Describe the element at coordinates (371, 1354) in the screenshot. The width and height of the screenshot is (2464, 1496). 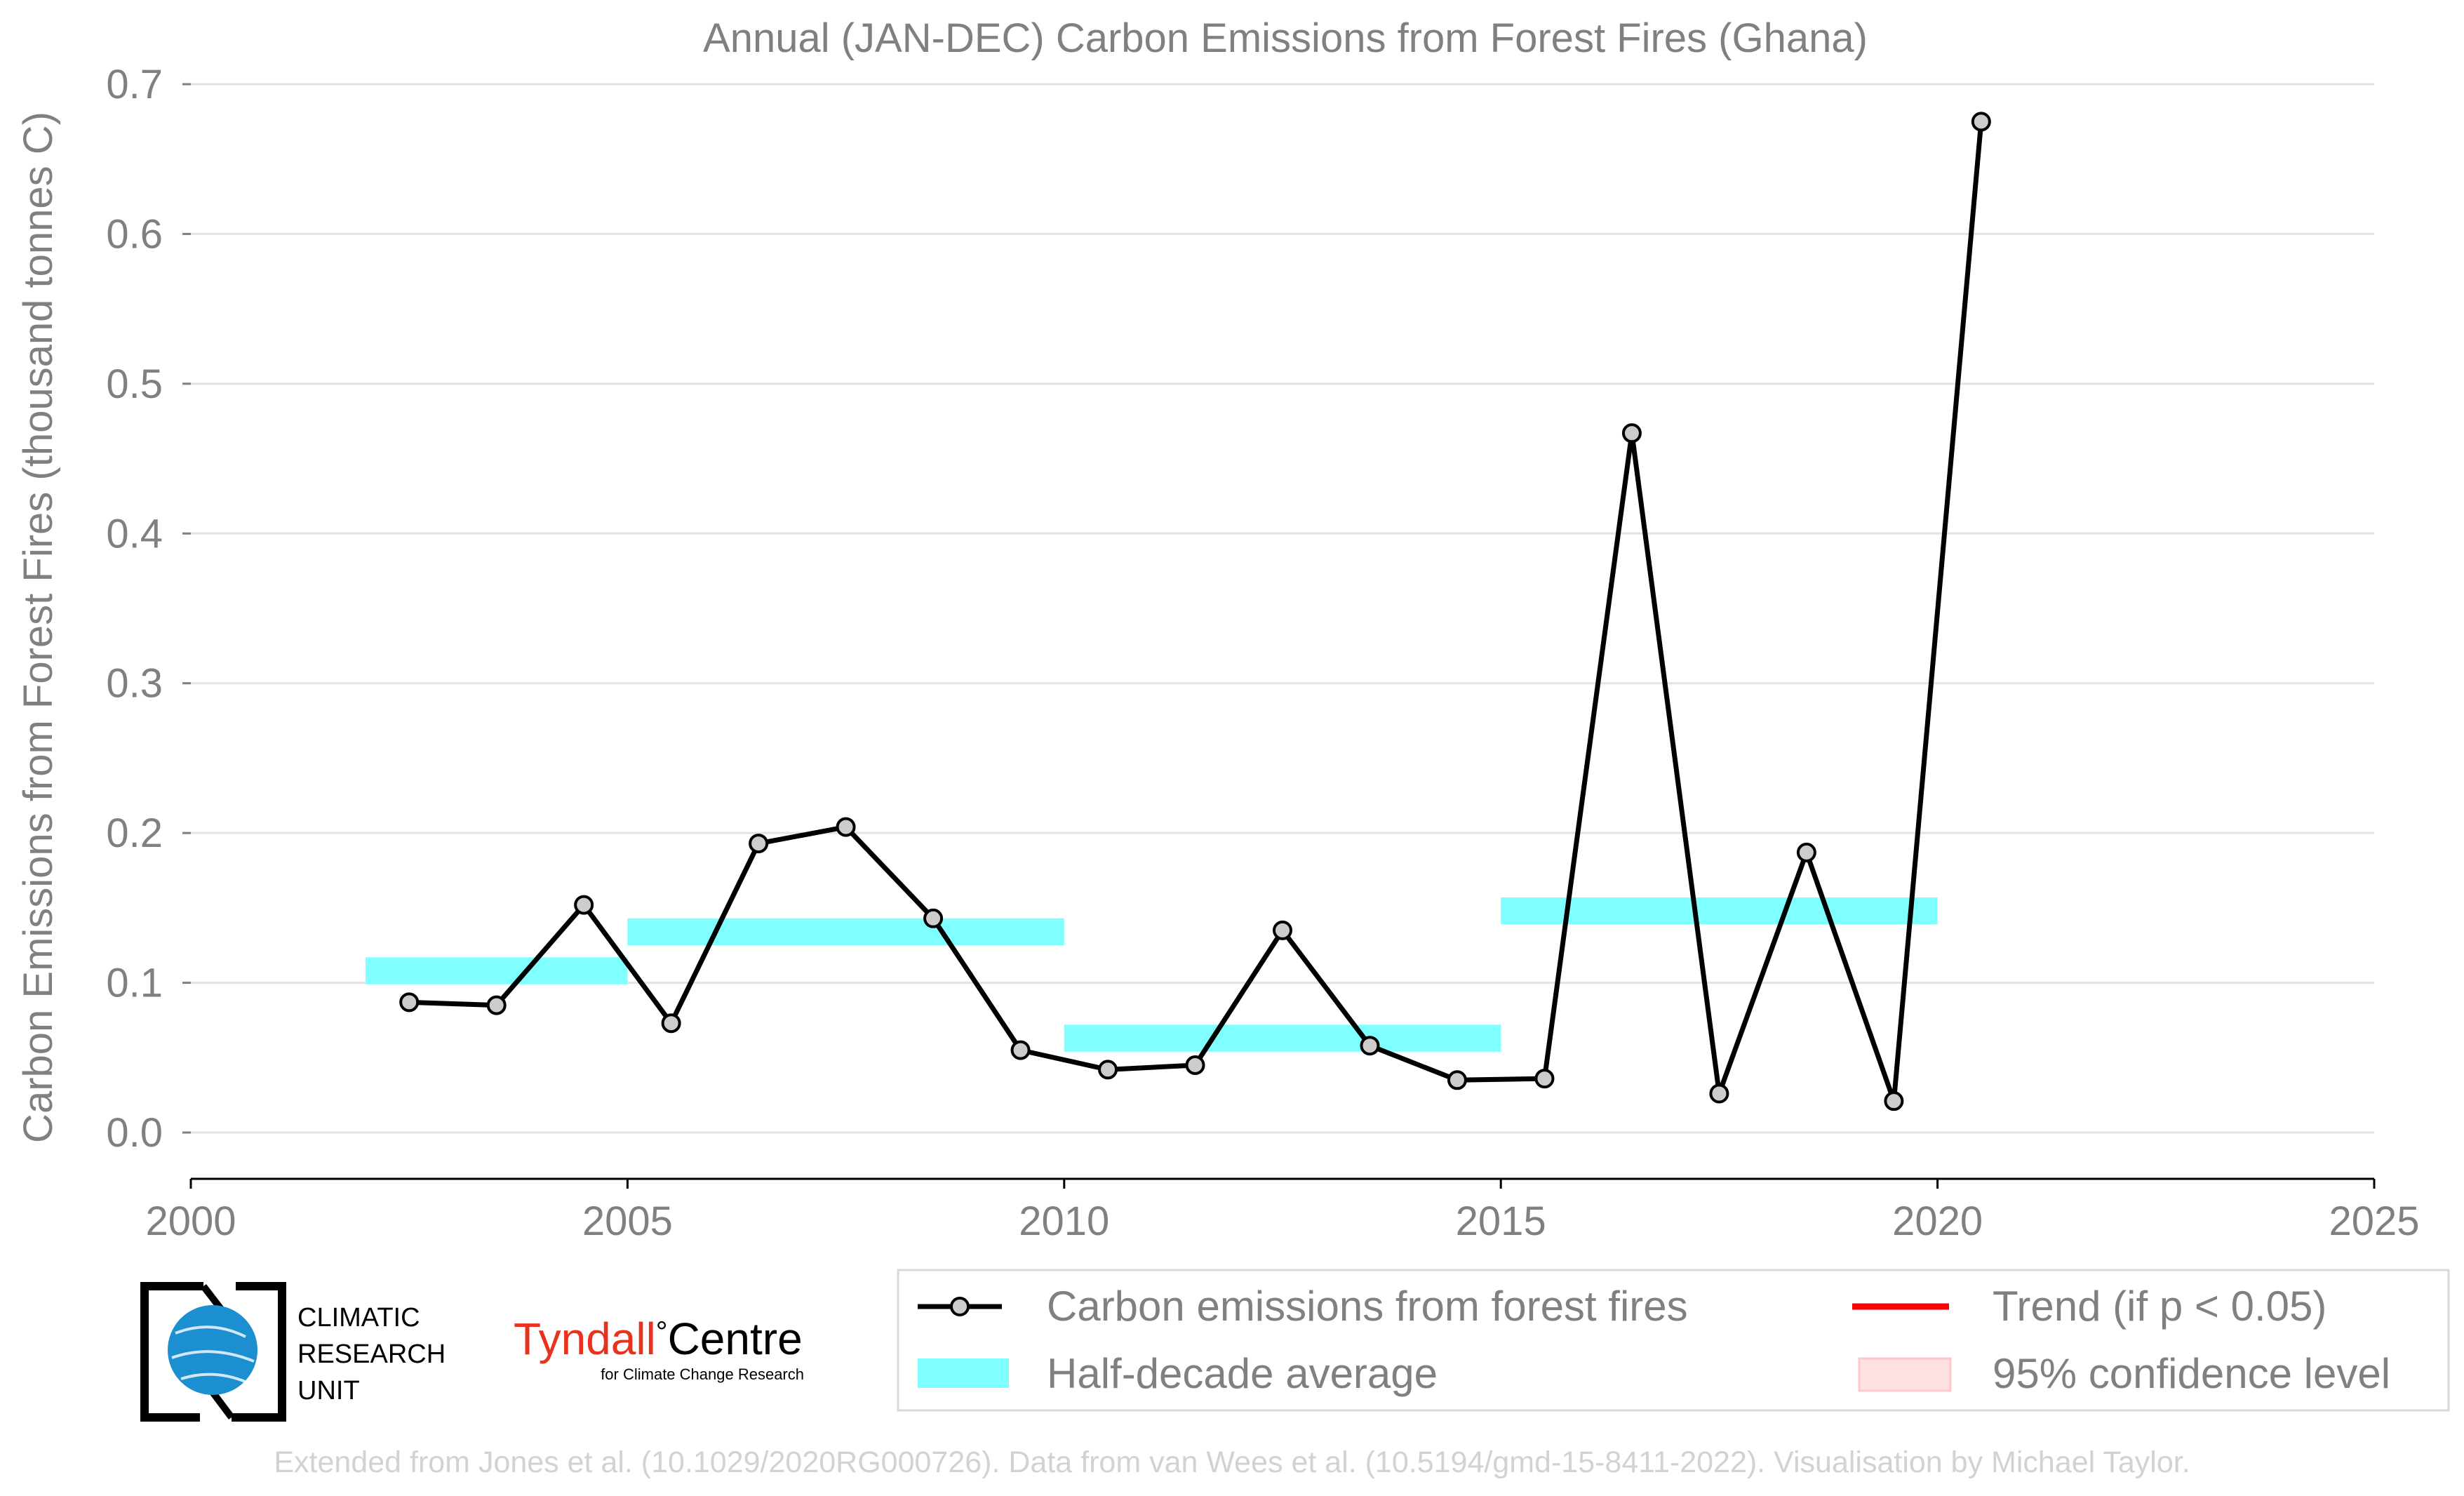
I see `cru-text-line2: RESEARCH` at that location.